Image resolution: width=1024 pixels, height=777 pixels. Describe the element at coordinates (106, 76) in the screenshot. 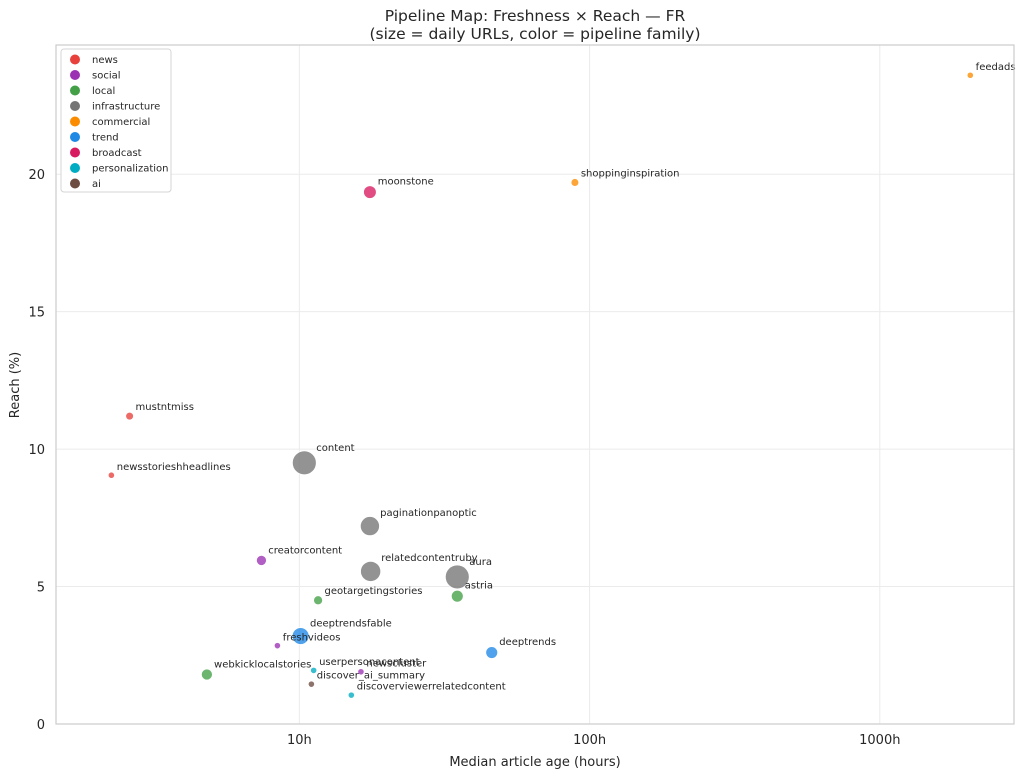

I see `legend-label-social: social` at that location.